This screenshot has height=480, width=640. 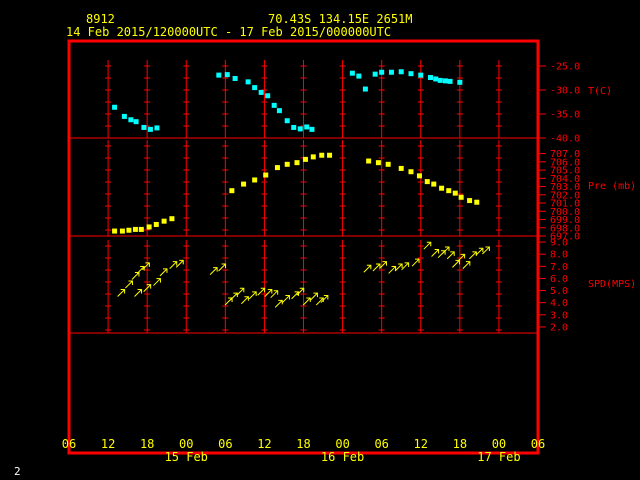 What do you see at coordinates (565, 171) in the screenshot?
I see `y-tick-label: 705.0` at bounding box center [565, 171].